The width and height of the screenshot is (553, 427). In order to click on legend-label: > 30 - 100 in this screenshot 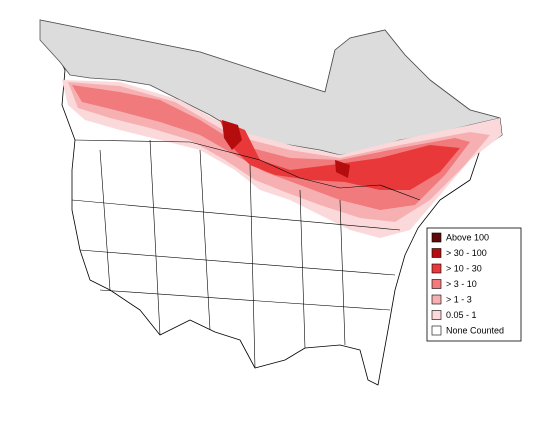, I will do `click(466, 253)`.